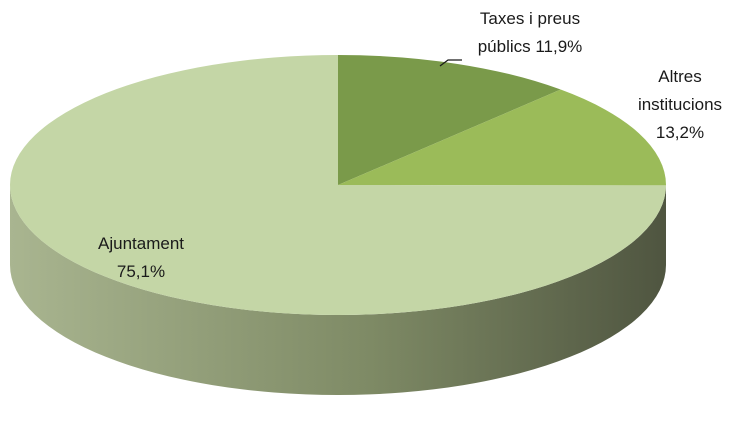  I want to click on slice-label-0: Taxes i preus públics 11,9%, so click(530, 32).